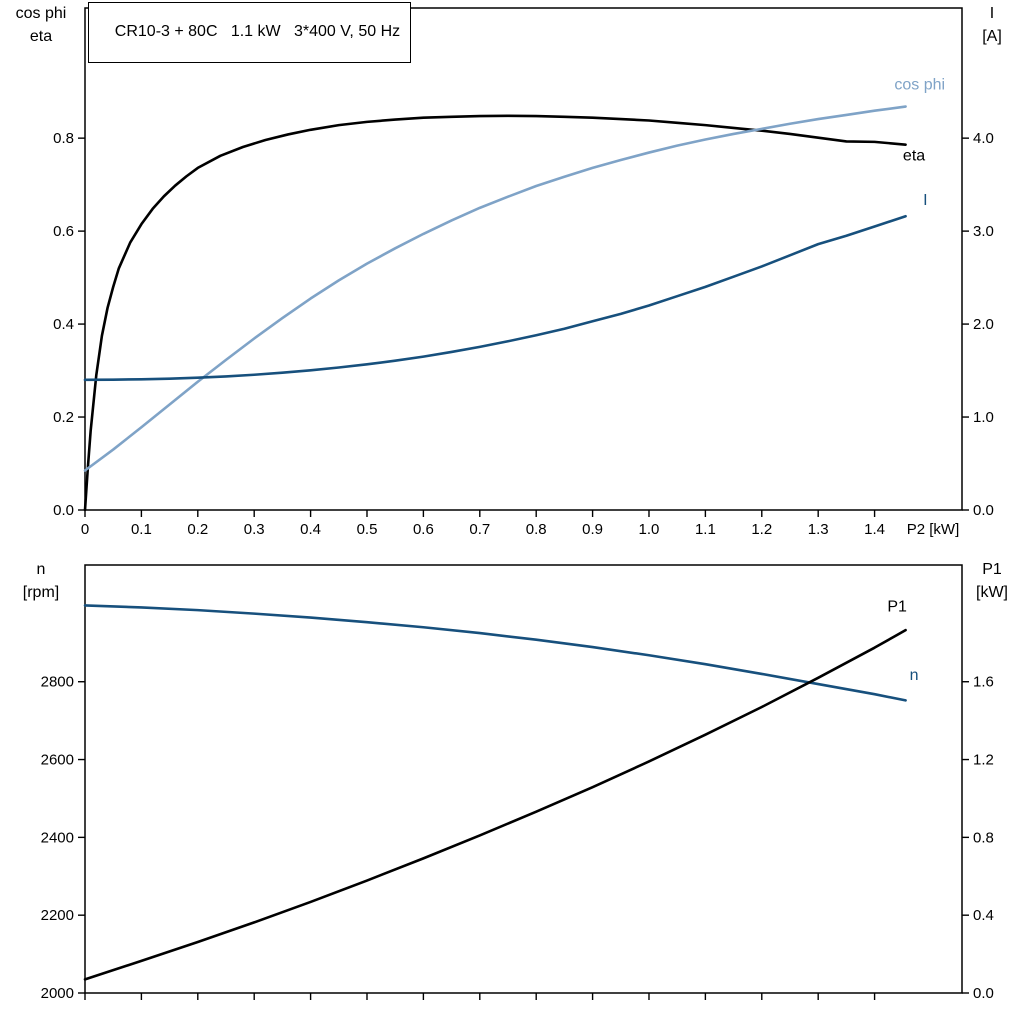 The height and width of the screenshot is (1024, 1024). Describe the element at coordinates (495, 653) in the screenshot. I see `series-n-curve` at that location.